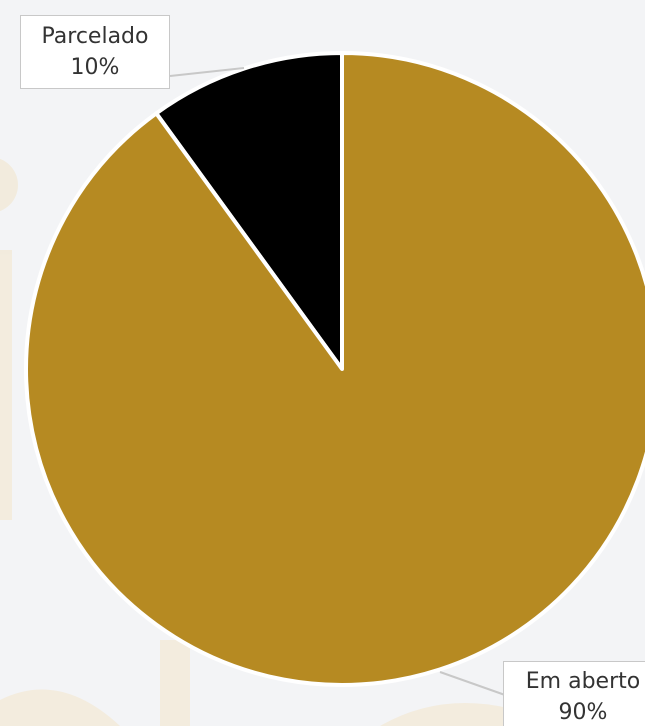 The image size is (645, 726). Describe the element at coordinates (95, 67) in the screenshot. I see `slice-value-parcelado: 10%` at that location.